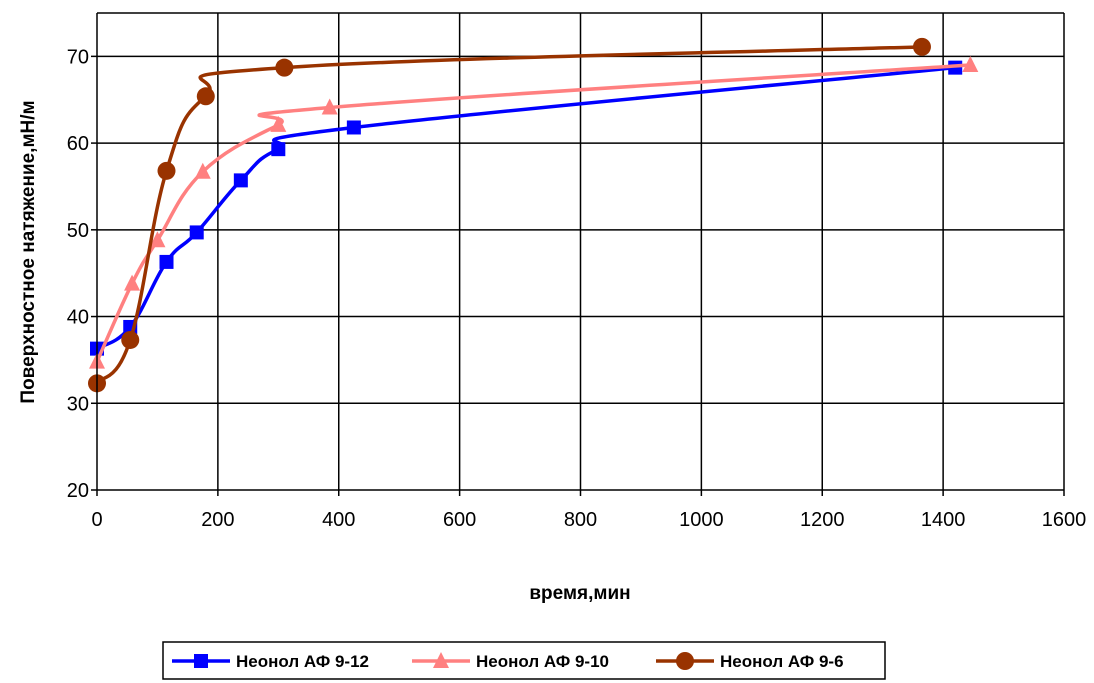 The height and width of the screenshot is (683, 1094). What do you see at coordinates (78, 404) in the screenshot?
I see `y-tick-label: 30` at bounding box center [78, 404].